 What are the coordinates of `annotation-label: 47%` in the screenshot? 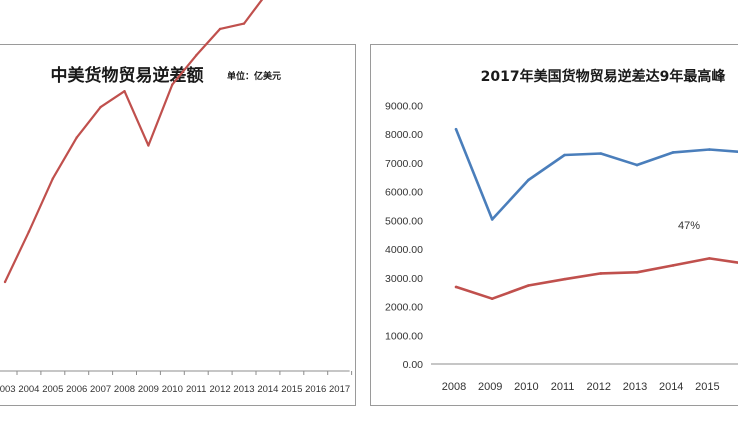 It's located at (689, 226).